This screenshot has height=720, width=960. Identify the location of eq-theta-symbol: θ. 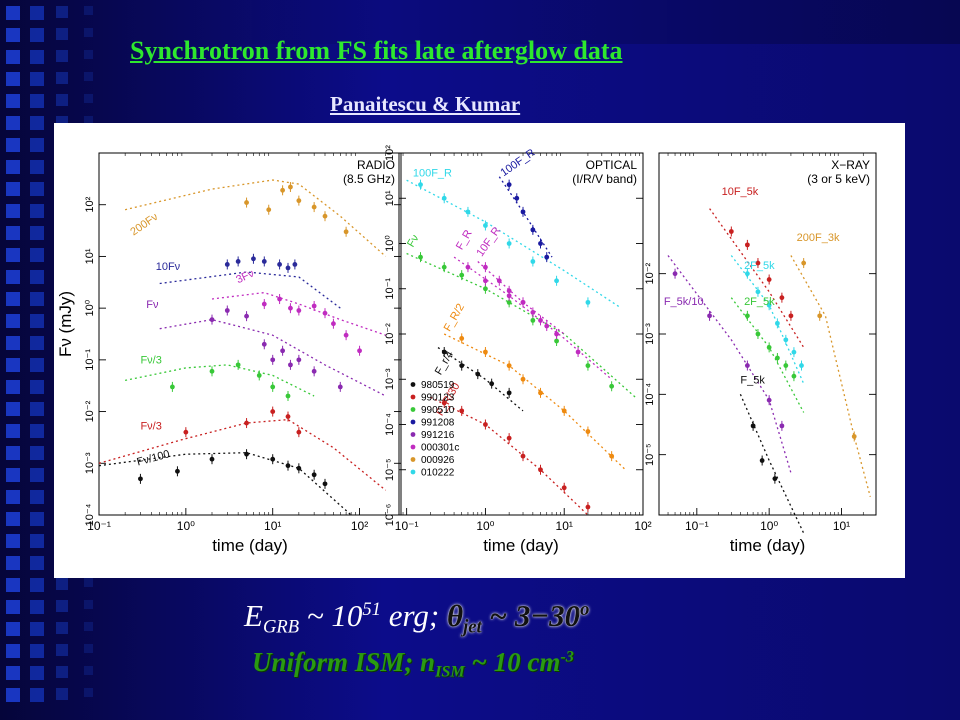
(455, 615).